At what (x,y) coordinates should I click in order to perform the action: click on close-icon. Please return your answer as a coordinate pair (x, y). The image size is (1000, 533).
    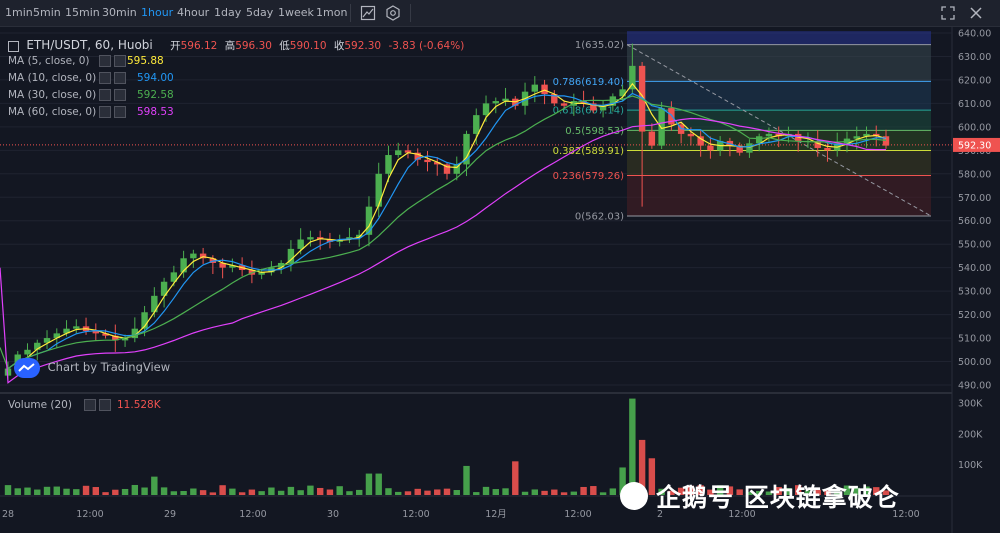
    Looking at the image, I should click on (976, 13).